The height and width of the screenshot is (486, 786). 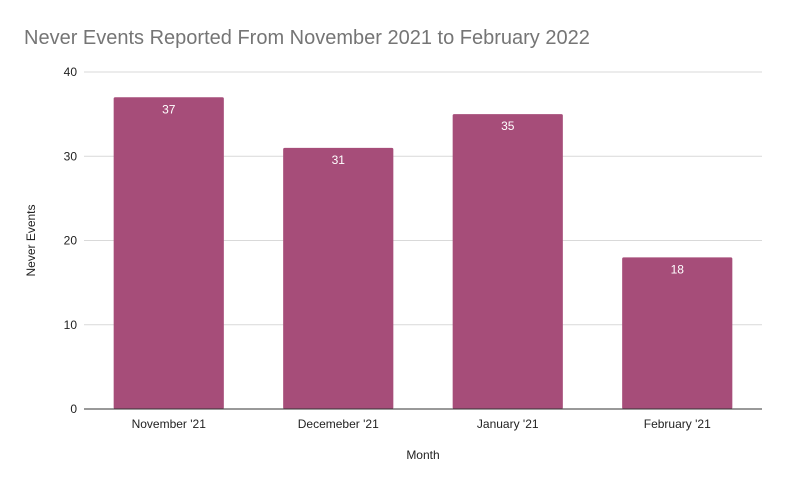 What do you see at coordinates (338, 424) in the screenshot?
I see `x-tick-label: Decemeber '21` at bounding box center [338, 424].